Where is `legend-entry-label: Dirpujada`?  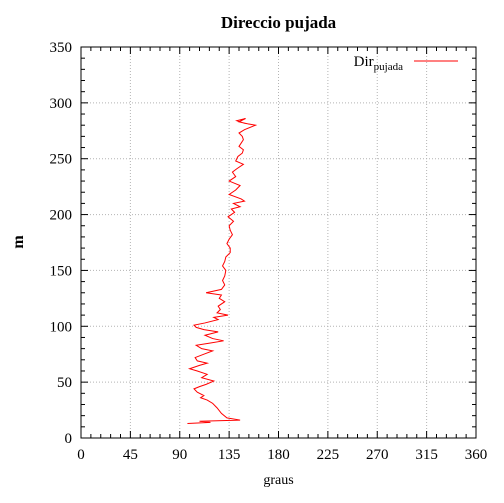
legend-entry-label: Dirpujada is located at coordinates (378, 63).